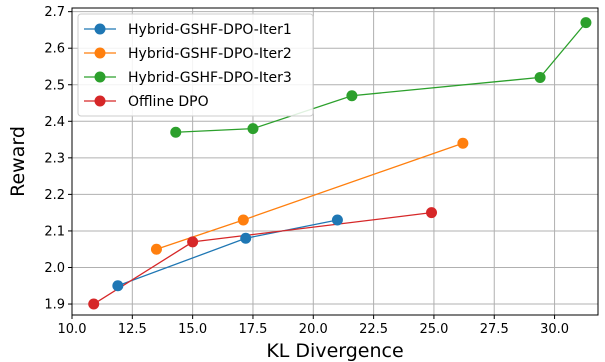 Image resolution: width=605 pixels, height=362 pixels. What do you see at coordinates (54, 195) in the screenshot?
I see `y-tick-label: 2.2` at bounding box center [54, 195].